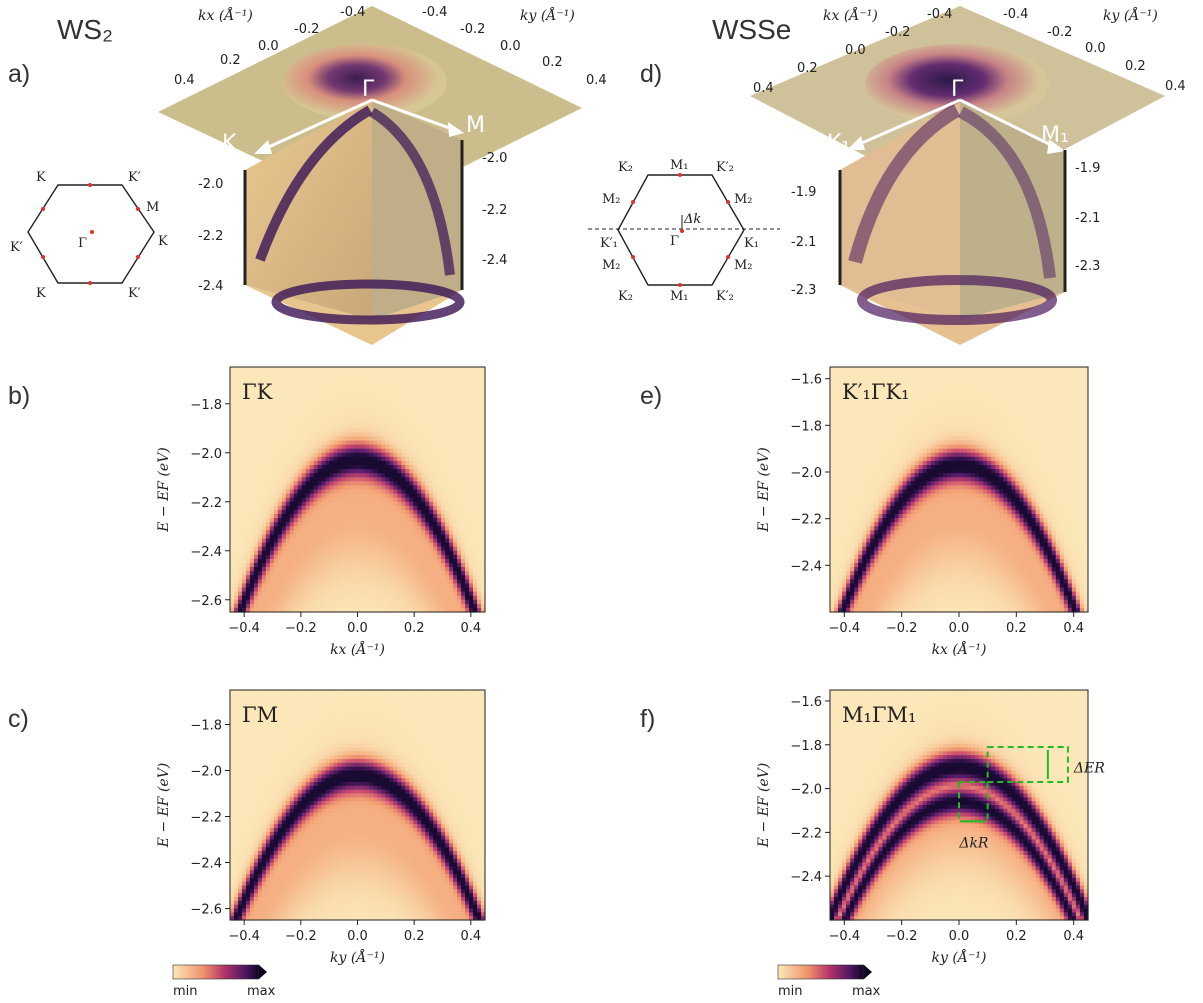 Image resolution: width=1203 pixels, height=1003 pixels. I want to click on a-k-label: K, so click(229, 143).